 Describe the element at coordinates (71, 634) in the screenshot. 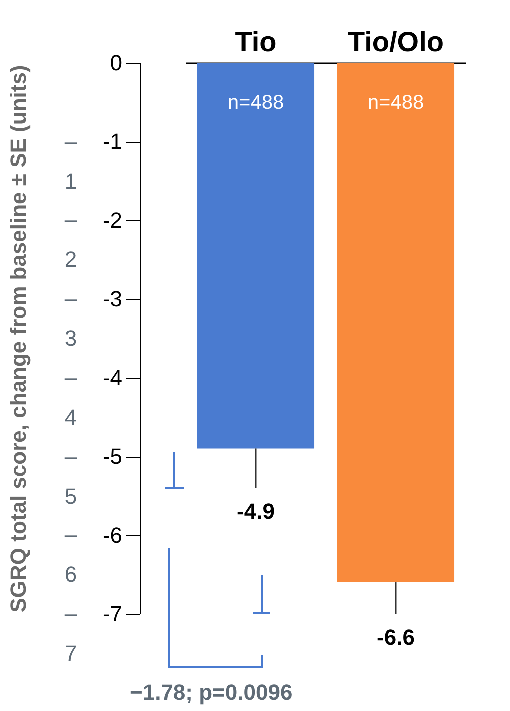

I see `text: – 7` at that location.